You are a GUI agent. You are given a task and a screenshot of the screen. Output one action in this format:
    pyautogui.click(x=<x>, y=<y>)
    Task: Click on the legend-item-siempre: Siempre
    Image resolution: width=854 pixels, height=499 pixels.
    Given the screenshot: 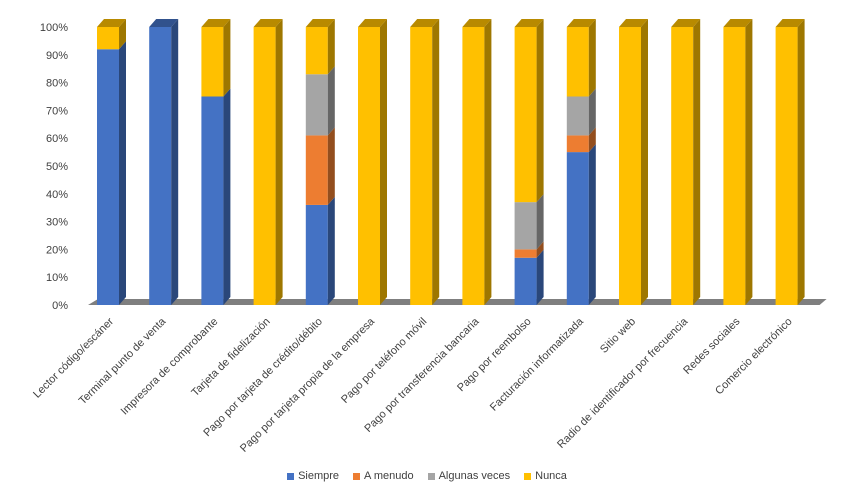 What is the action you would take?
    pyautogui.click(x=313, y=476)
    